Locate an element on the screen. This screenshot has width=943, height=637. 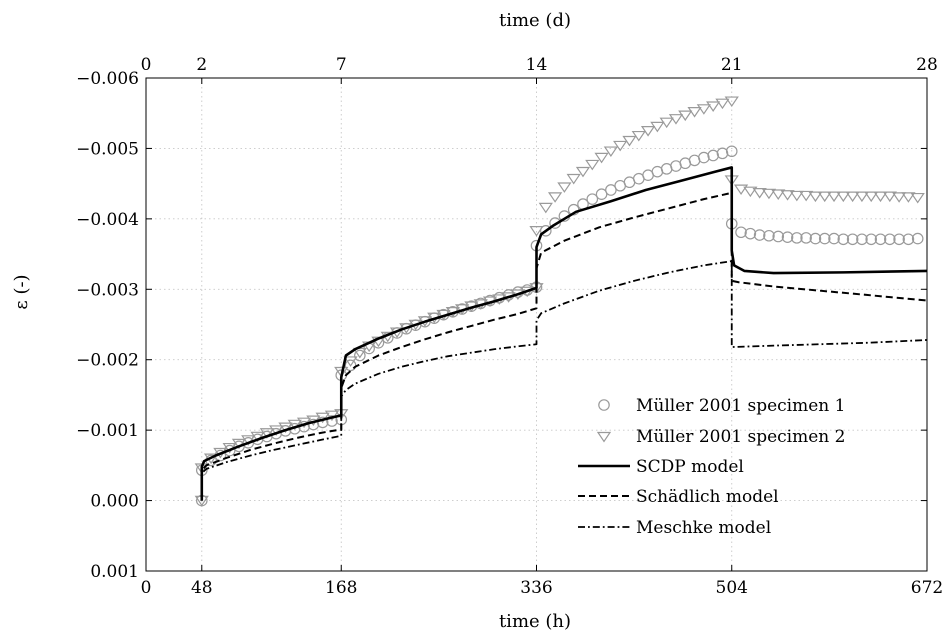
y-tick-label: −0.003 is located at coordinates (107, 290).